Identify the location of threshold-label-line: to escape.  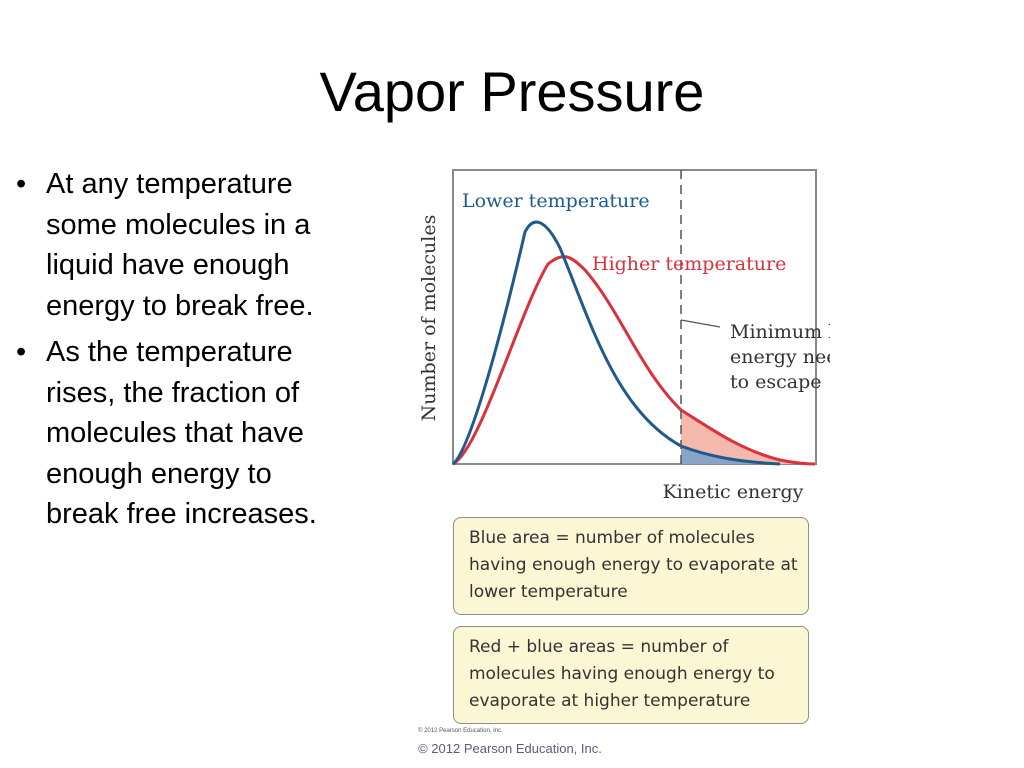
(775, 382).